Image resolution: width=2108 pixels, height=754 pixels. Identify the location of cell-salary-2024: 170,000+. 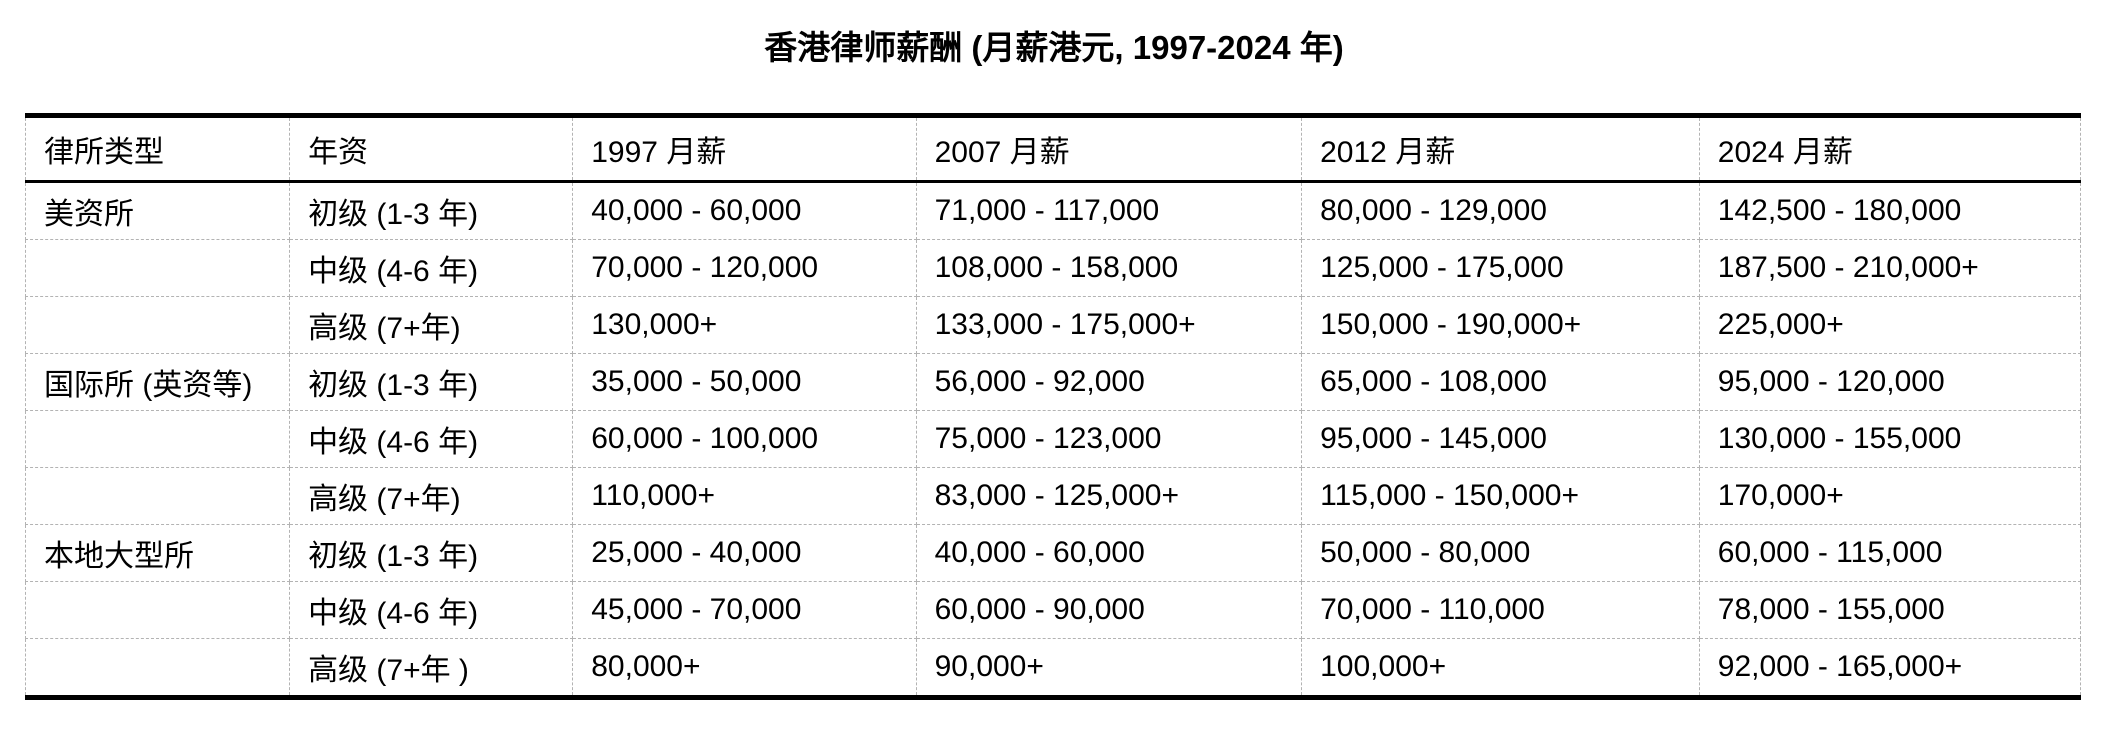
(1890, 496).